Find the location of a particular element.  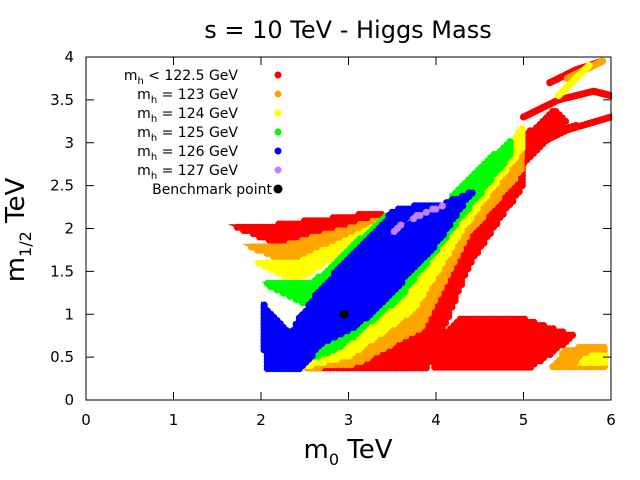

y-tick-label: 1 is located at coordinates (69, 314).